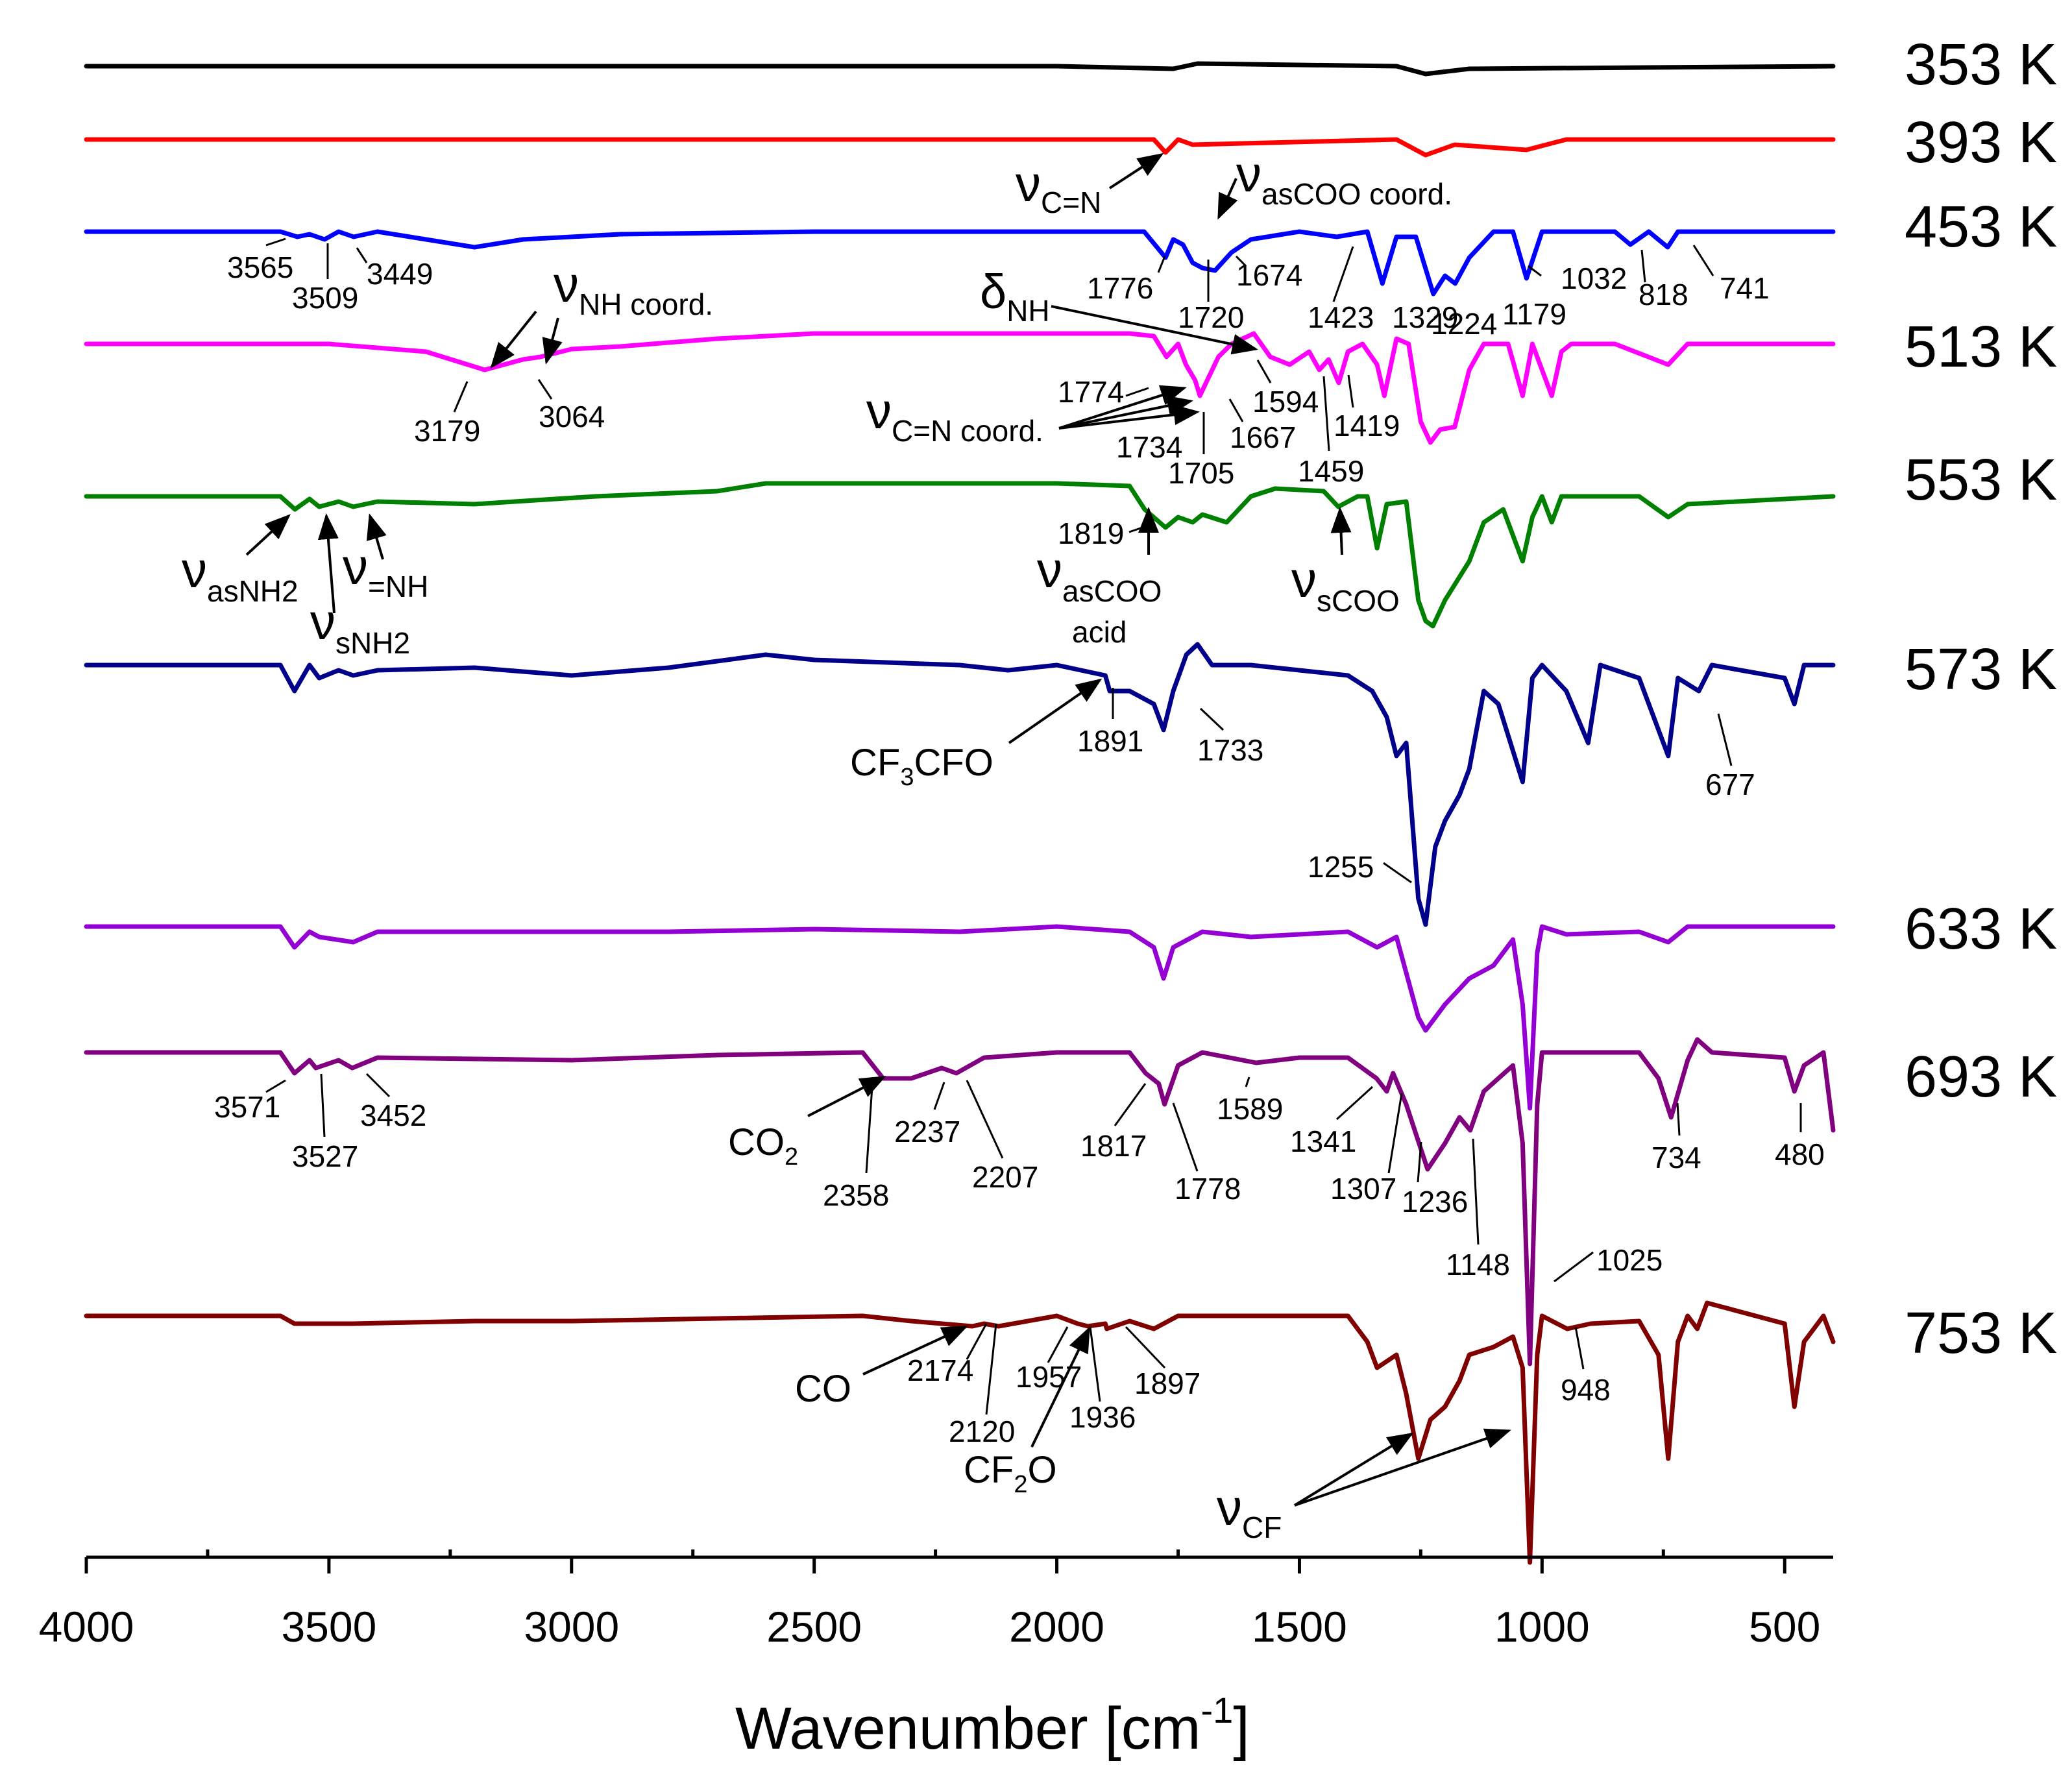 This screenshot has height=1785, width=2072. I want to click on assign-co2: CO2, so click(763, 1146).